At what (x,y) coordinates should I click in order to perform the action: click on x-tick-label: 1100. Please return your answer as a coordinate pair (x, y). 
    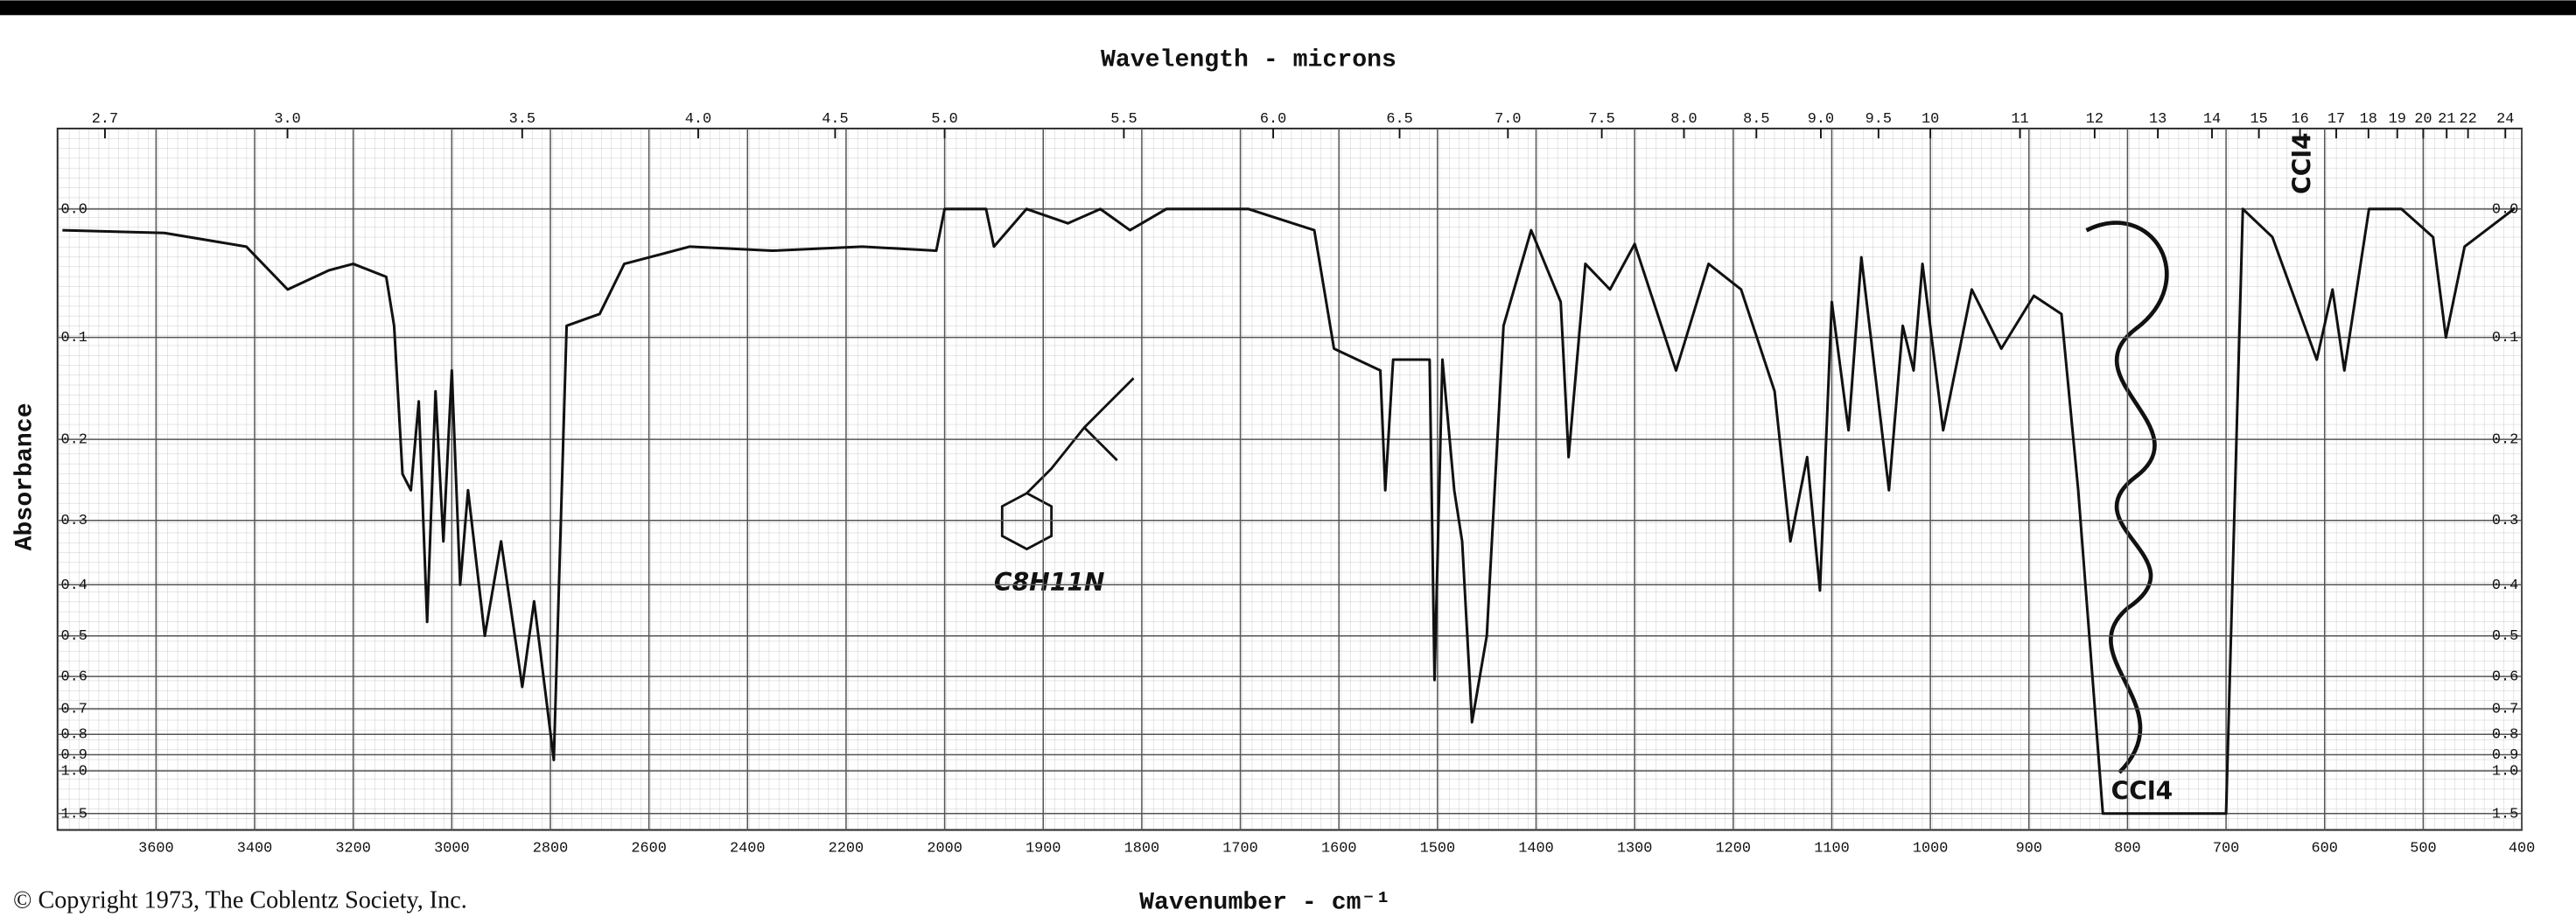
    Looking at the image, I should click on (1832, 849).